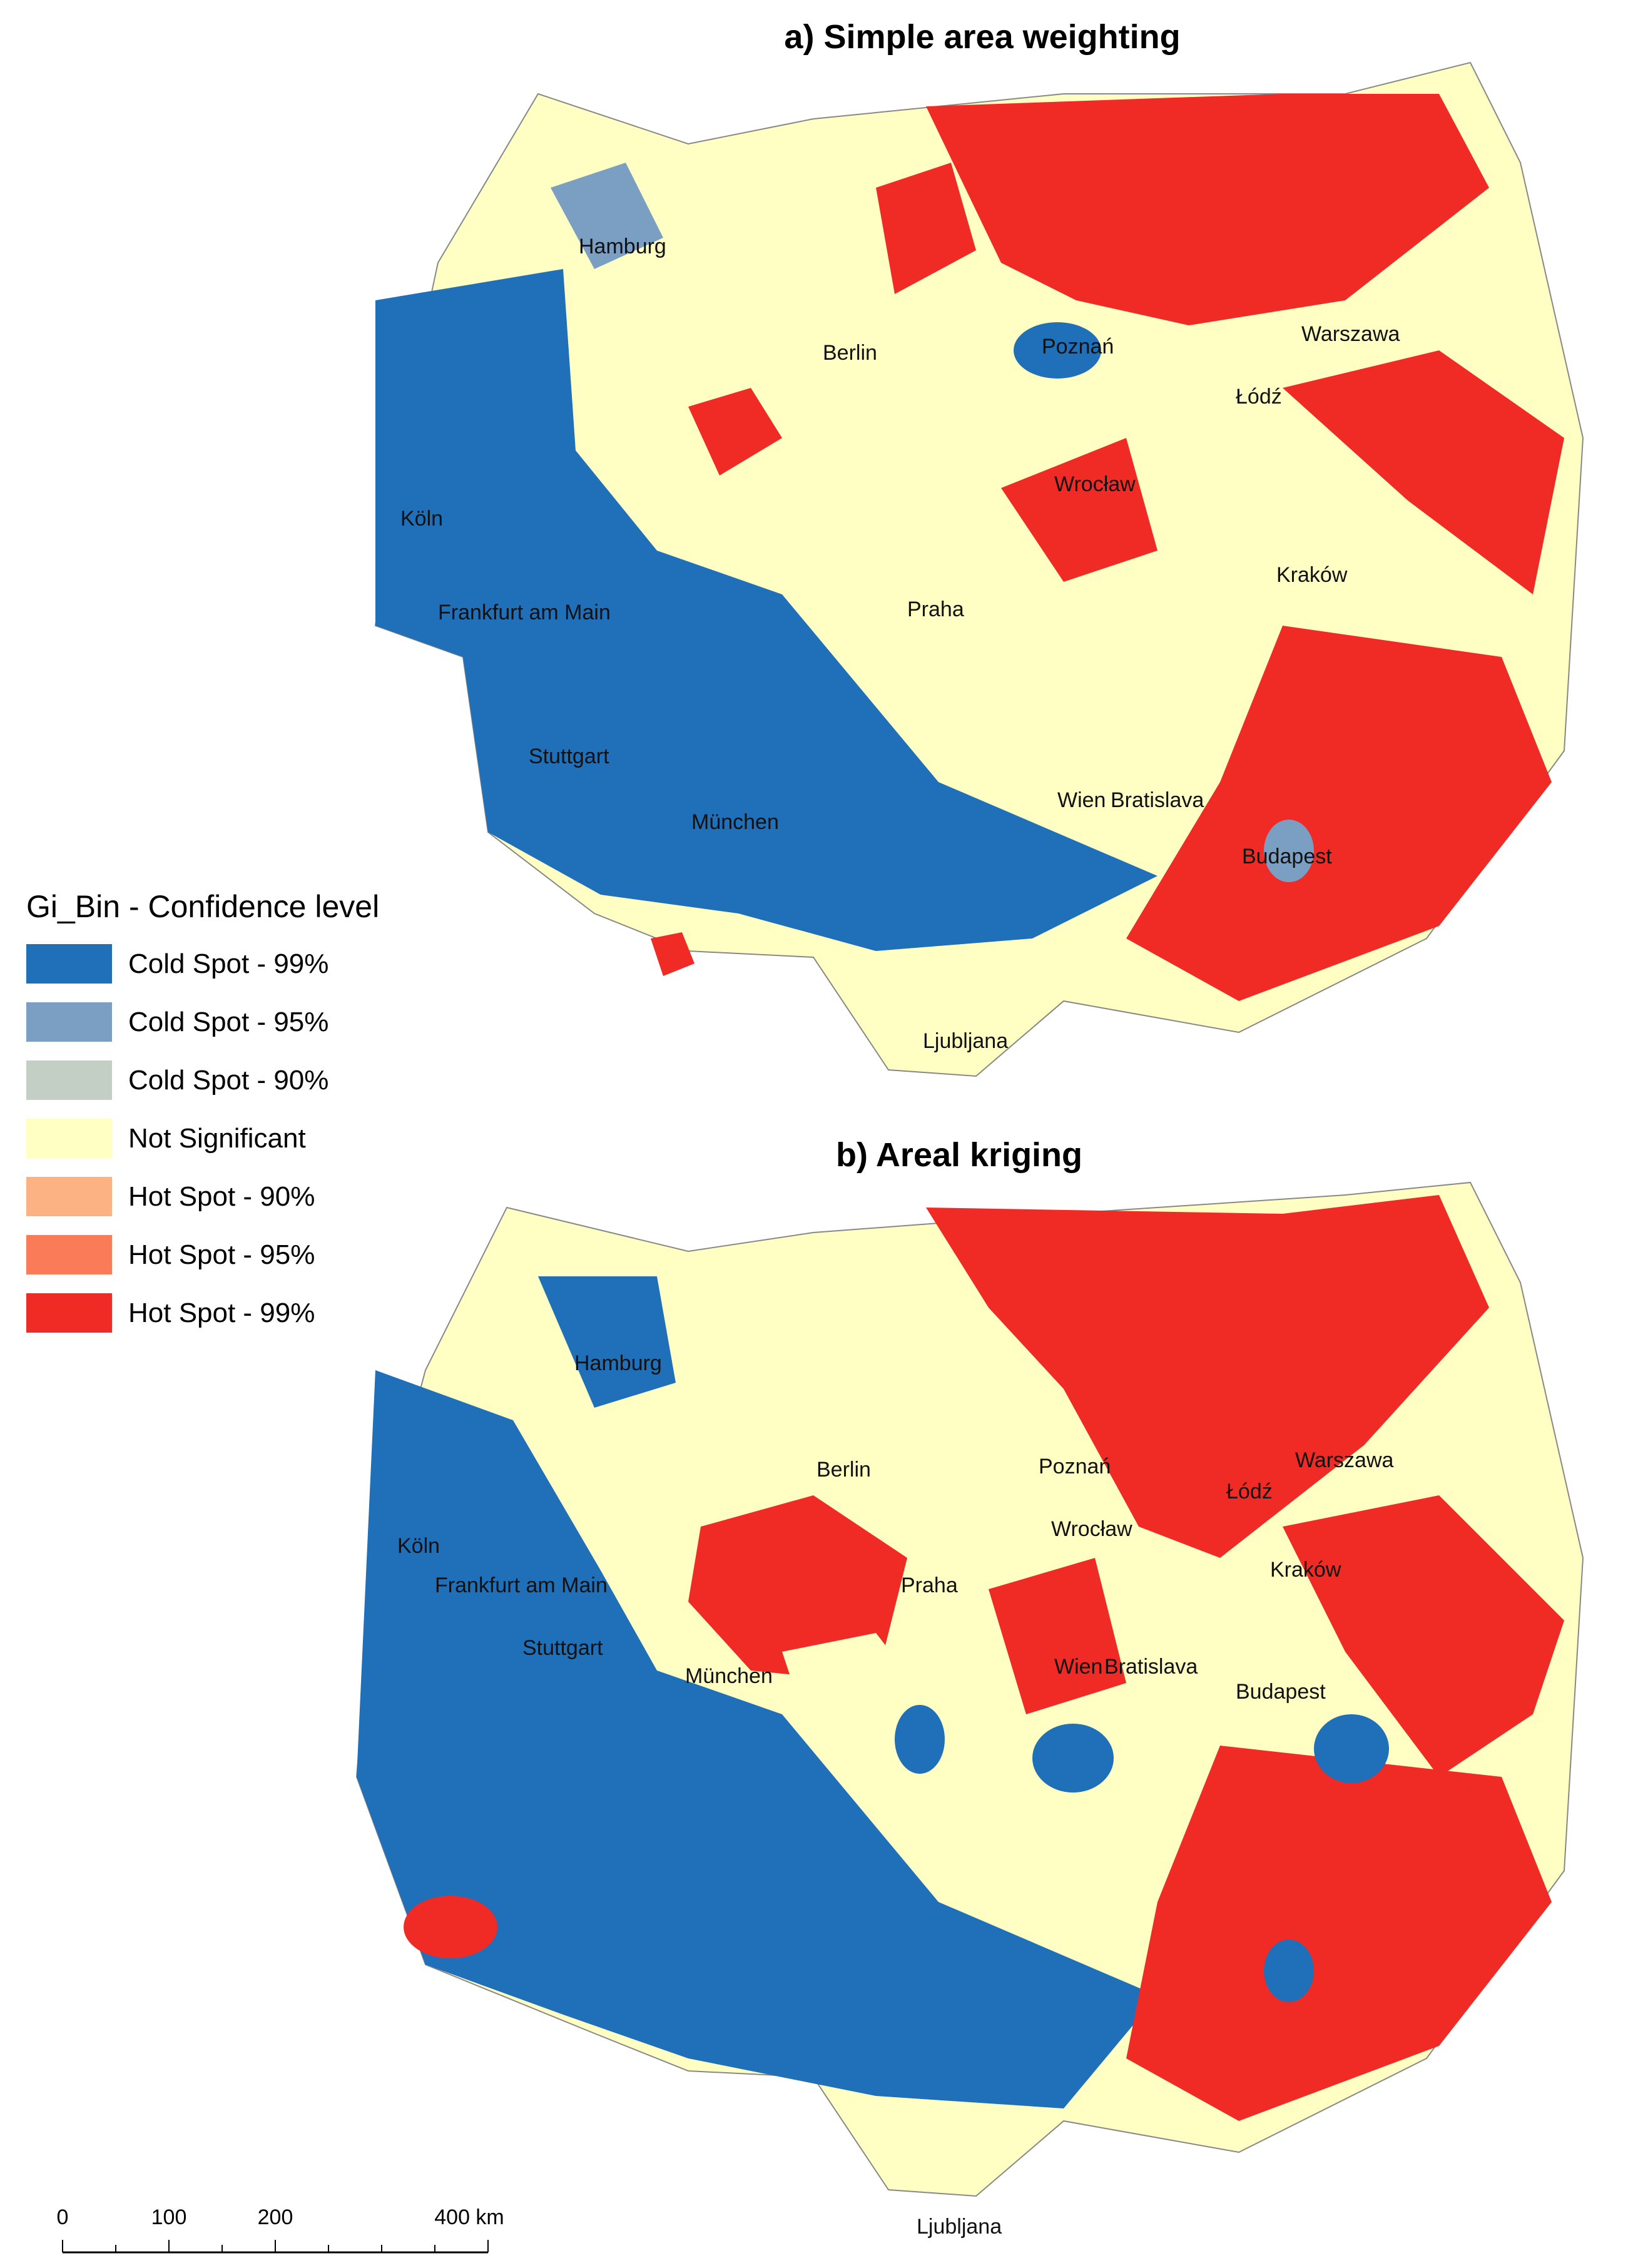 This screenshot has width=1633, height=2268. I want to click on legend-label: Hot Spot - 90%, so click(221, 1196).